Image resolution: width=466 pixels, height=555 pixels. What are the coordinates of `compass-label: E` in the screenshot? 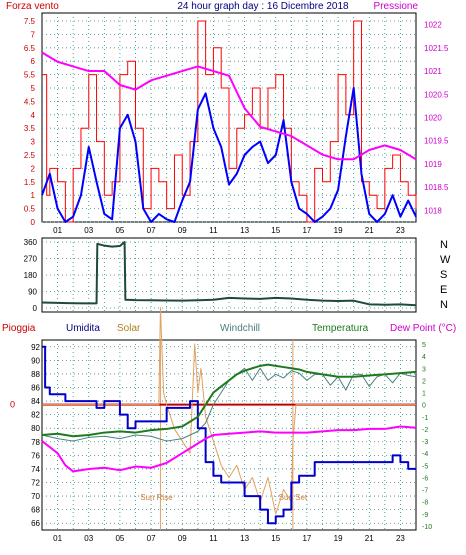 It's located at (443, 290).